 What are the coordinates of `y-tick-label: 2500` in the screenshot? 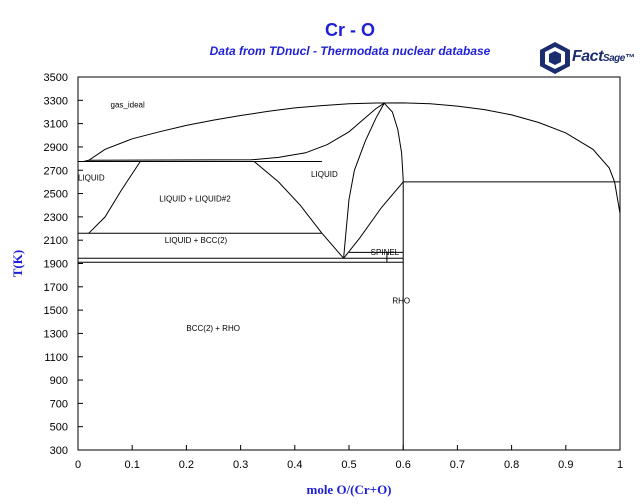 It's located at (56, 195).